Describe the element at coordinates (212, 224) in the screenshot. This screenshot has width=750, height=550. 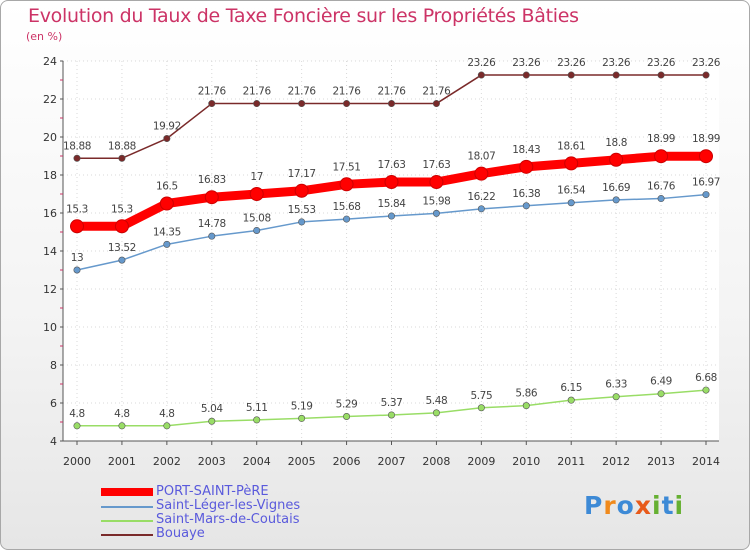
I see `data-label: 14.78` at that location.